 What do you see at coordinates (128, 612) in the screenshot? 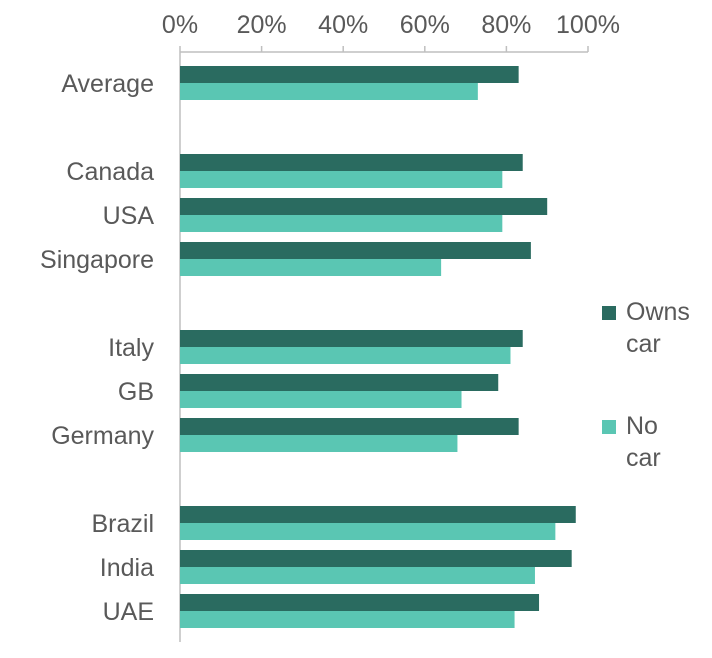
I see `category-label: UAE` at bounding box center [128, 612].